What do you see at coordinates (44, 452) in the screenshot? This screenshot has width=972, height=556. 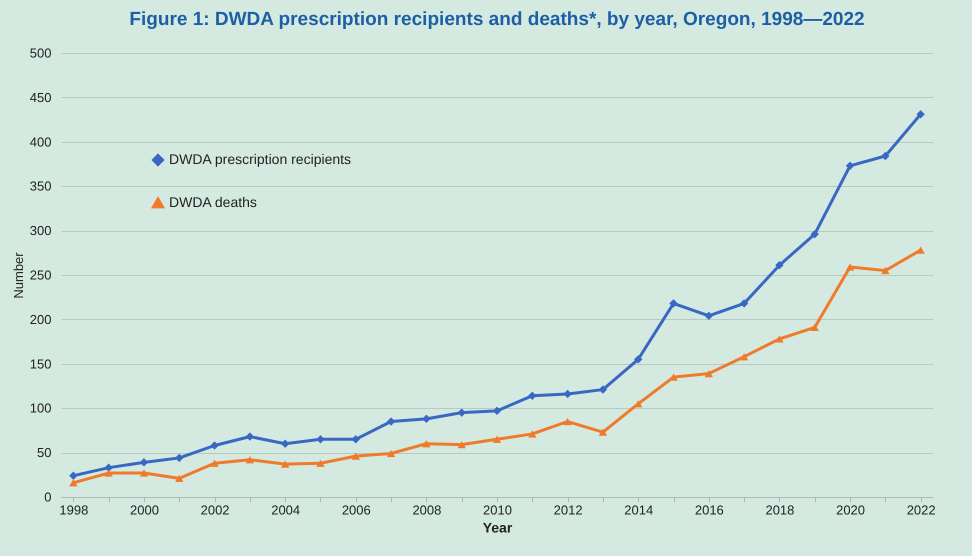 I see `y-tick-label: 50` at bounding box center [44, 452].